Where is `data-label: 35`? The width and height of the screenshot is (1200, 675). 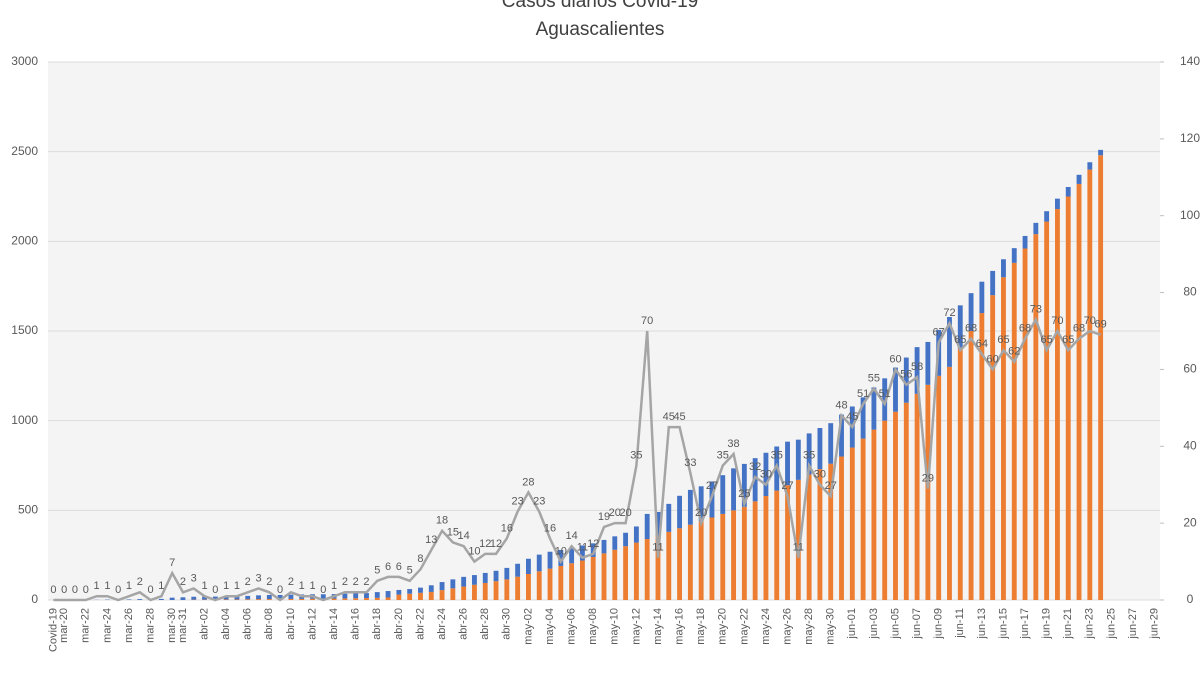 data-label: 35 is located at coordinates (809, 455).